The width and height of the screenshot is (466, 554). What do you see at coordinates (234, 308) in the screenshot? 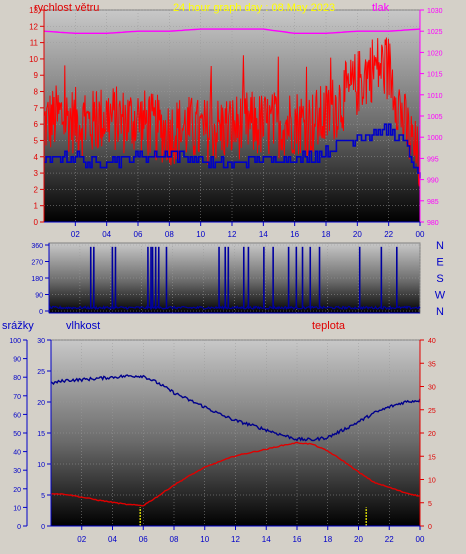
I see `direction-line` at bounding box center [234, 308].